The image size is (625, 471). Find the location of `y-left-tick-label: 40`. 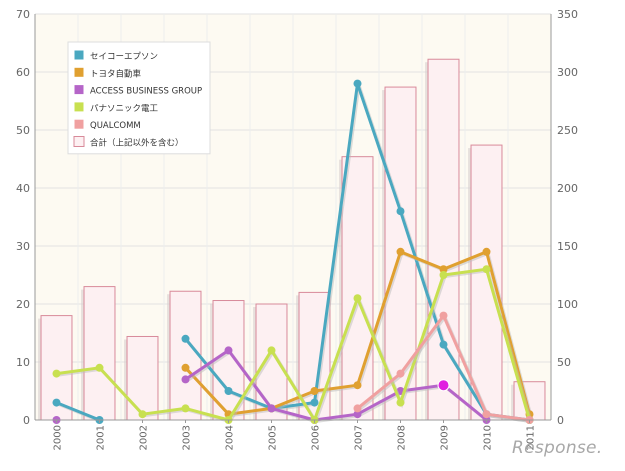

y-left-tick-label: 40 is located at coordinates (23, 188).